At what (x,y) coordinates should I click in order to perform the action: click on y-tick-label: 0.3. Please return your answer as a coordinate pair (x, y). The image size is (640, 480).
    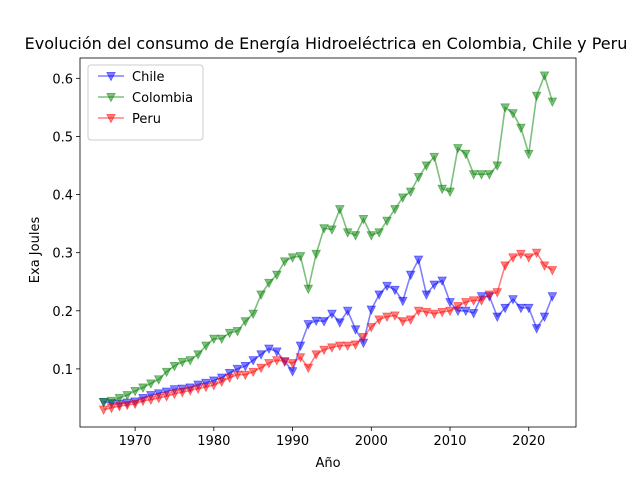
    Looking at the image, I should click on (62, 254).